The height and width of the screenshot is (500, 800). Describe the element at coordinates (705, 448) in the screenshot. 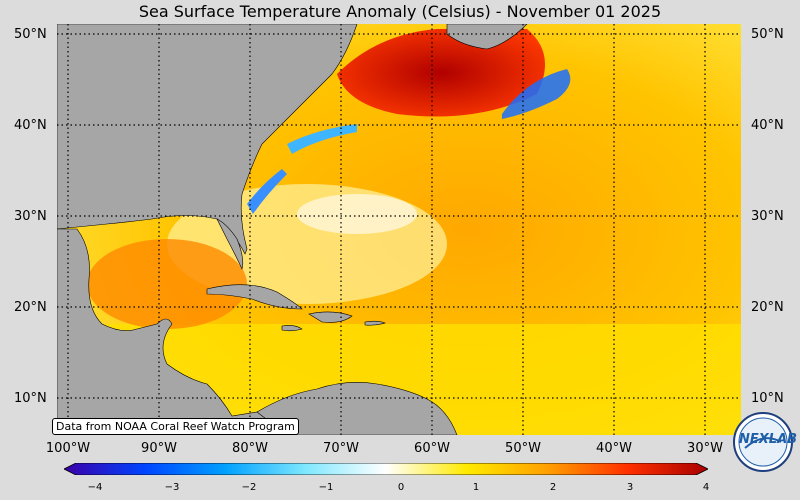

I see `lon-label-30w: 30°W` at that location.